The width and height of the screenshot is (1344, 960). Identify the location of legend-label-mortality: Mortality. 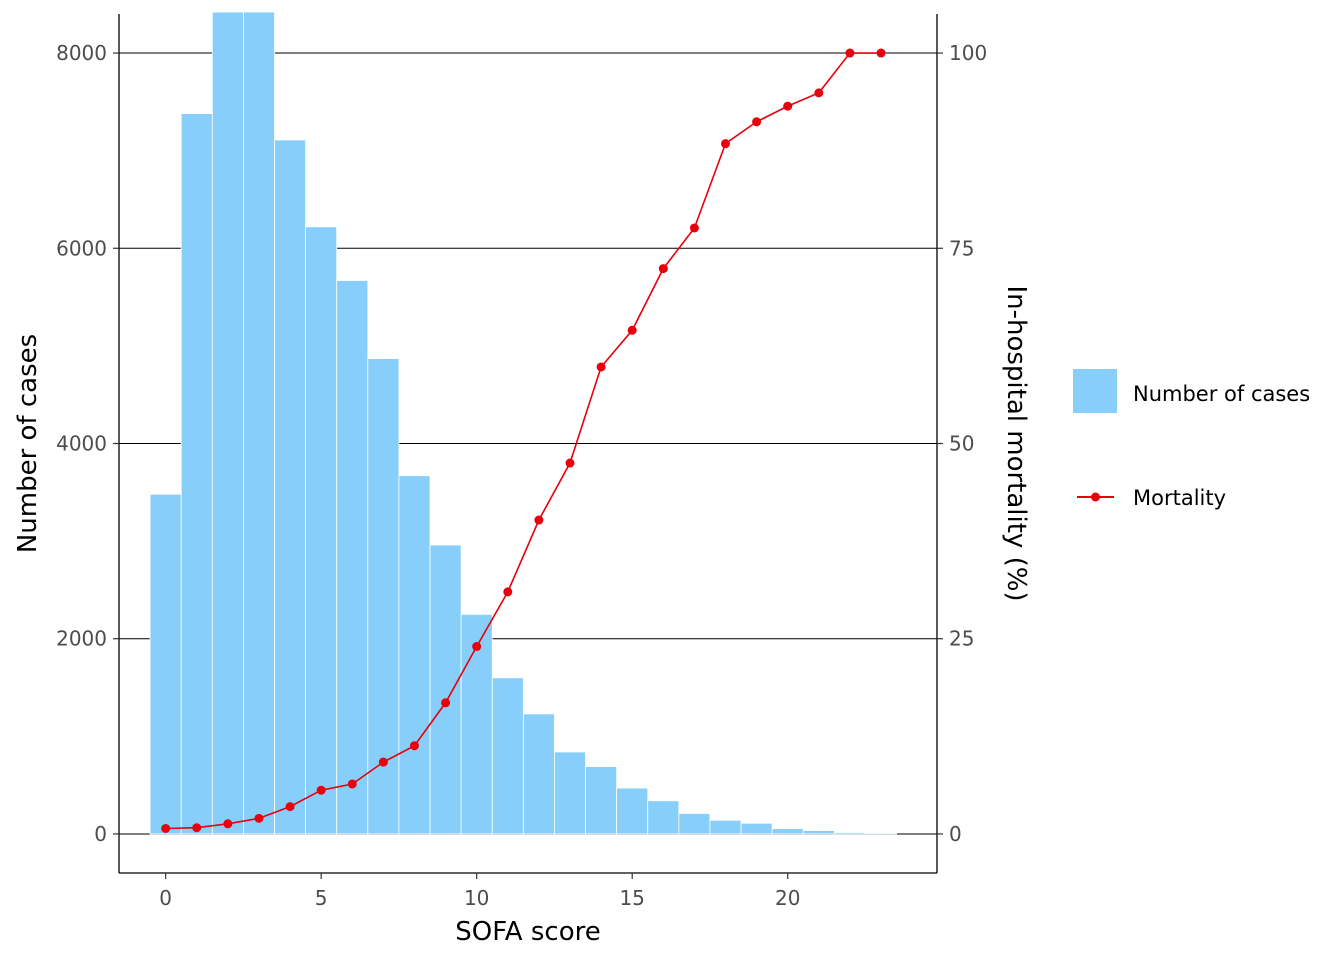
(1179, 498).